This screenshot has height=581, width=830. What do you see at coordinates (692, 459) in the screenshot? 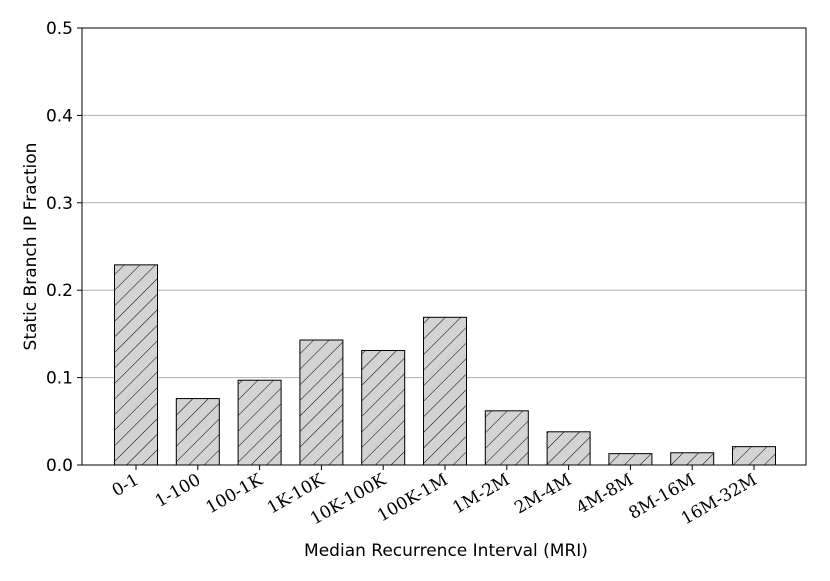
I see `bar-8M-16M` at bounding box center [692, 459].